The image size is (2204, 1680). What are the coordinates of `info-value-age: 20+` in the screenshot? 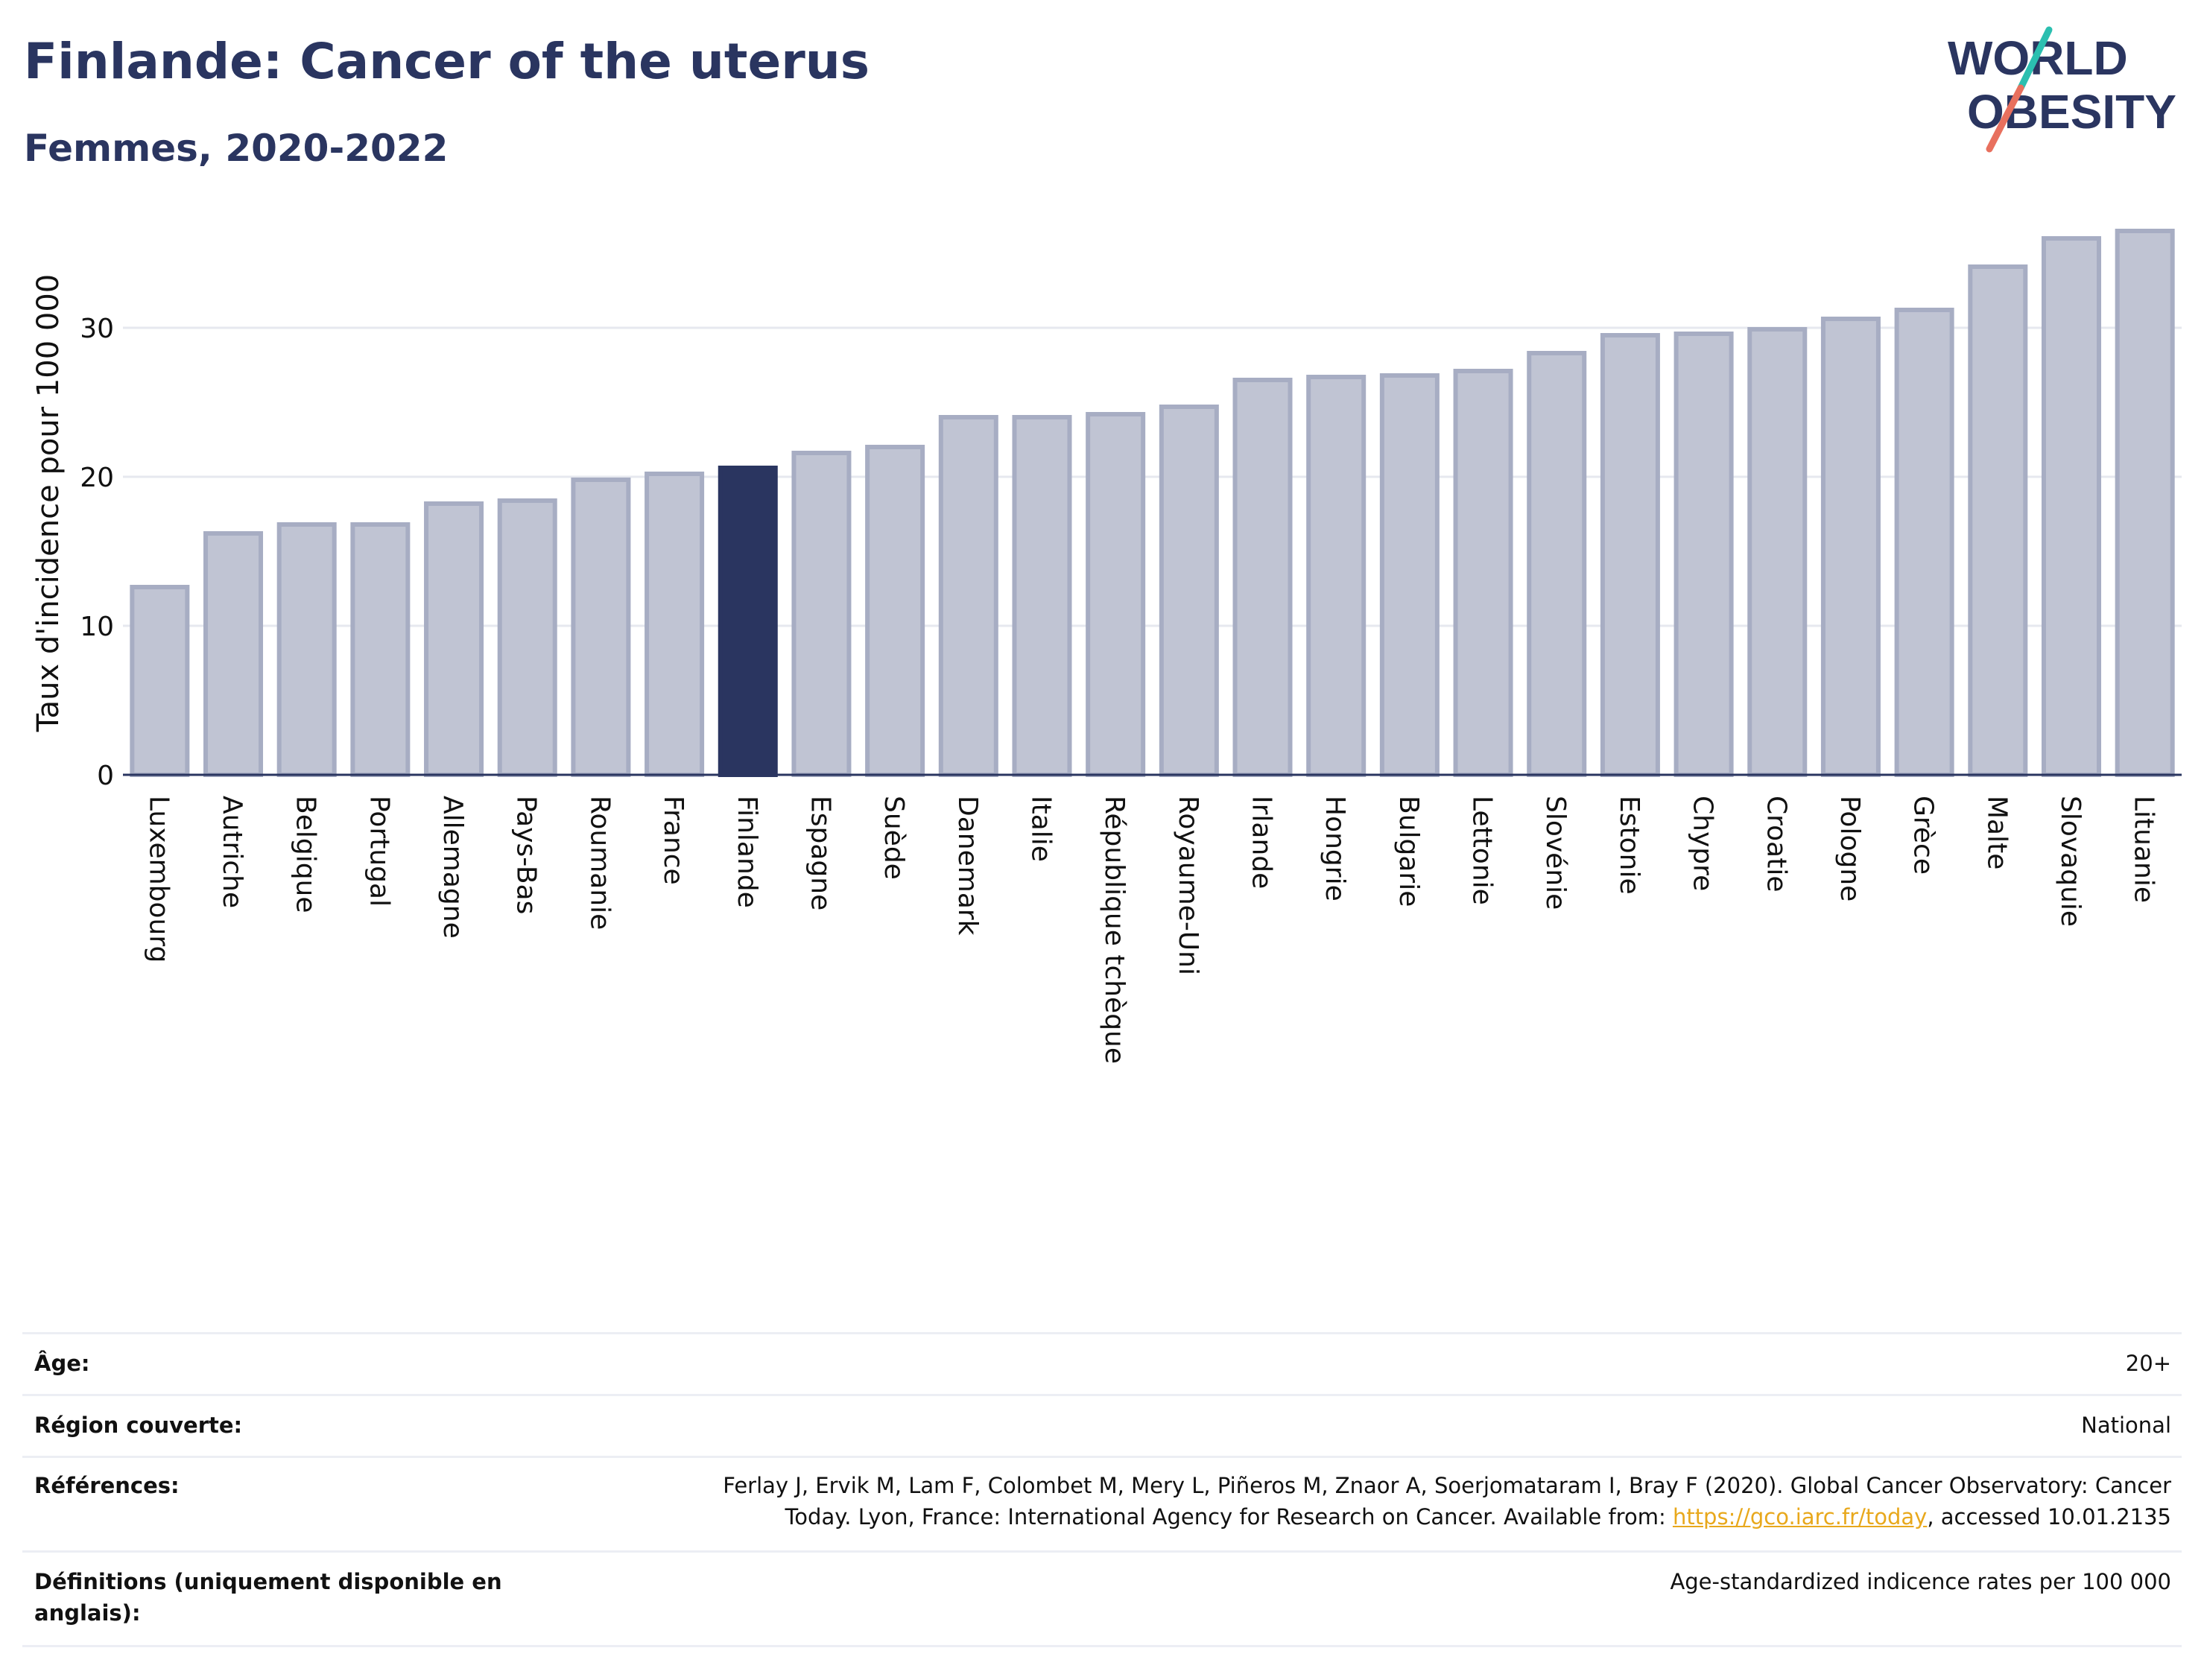 It's located at (2148, 1363).